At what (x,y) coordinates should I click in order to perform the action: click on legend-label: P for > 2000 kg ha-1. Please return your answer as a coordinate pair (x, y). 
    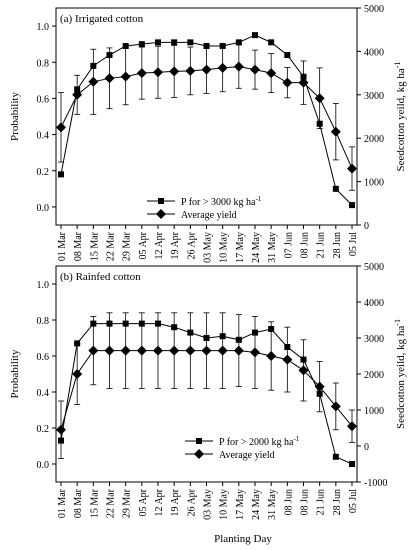
    Looking at the image, I should click on (259, 441).